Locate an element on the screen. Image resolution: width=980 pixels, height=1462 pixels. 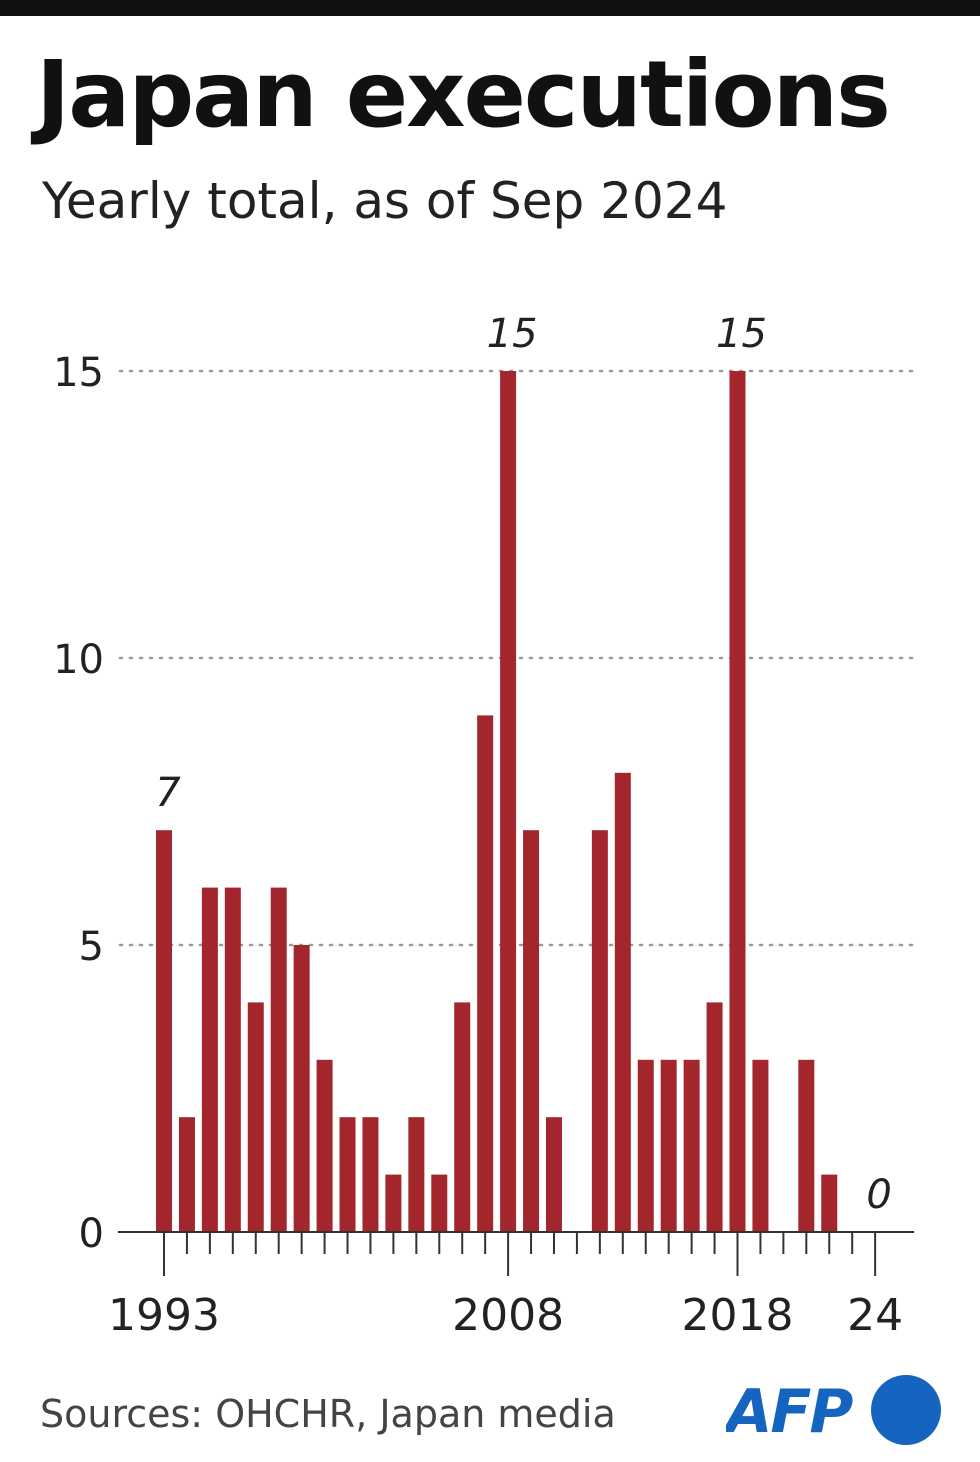
chart-title: Japan executions is located at coordinates (463, 94).